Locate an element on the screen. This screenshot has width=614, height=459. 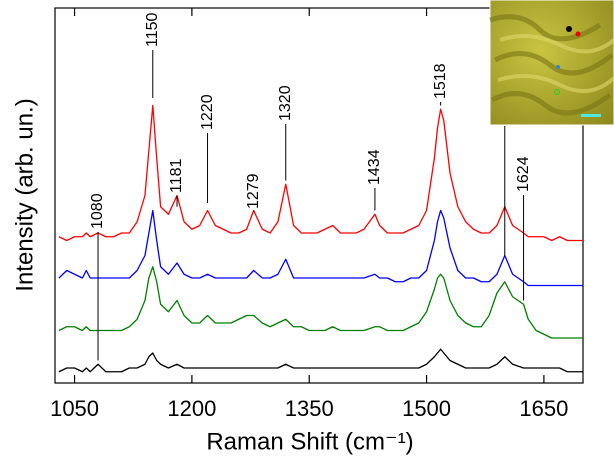
annotation-label: 1518 is located at coordinates (440, 81).